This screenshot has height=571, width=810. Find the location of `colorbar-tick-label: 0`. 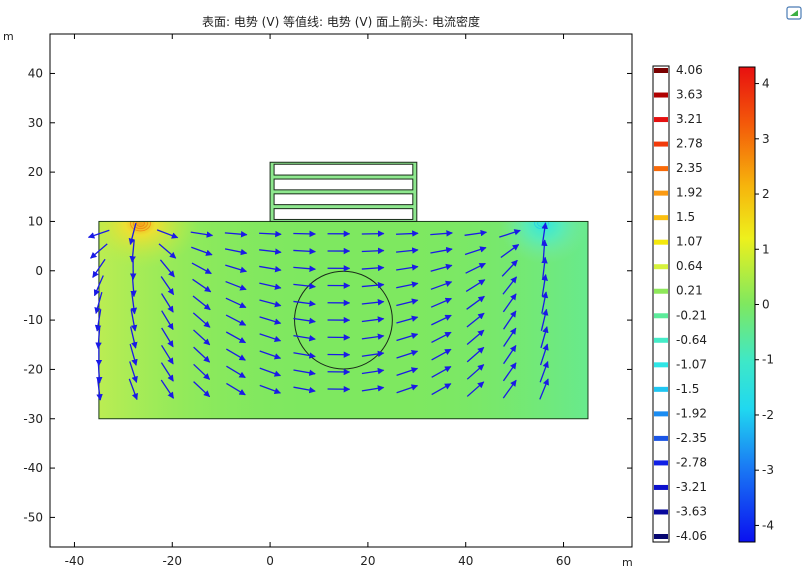

colorbar-tick-label: 0 is located at coordinates (766, 305).